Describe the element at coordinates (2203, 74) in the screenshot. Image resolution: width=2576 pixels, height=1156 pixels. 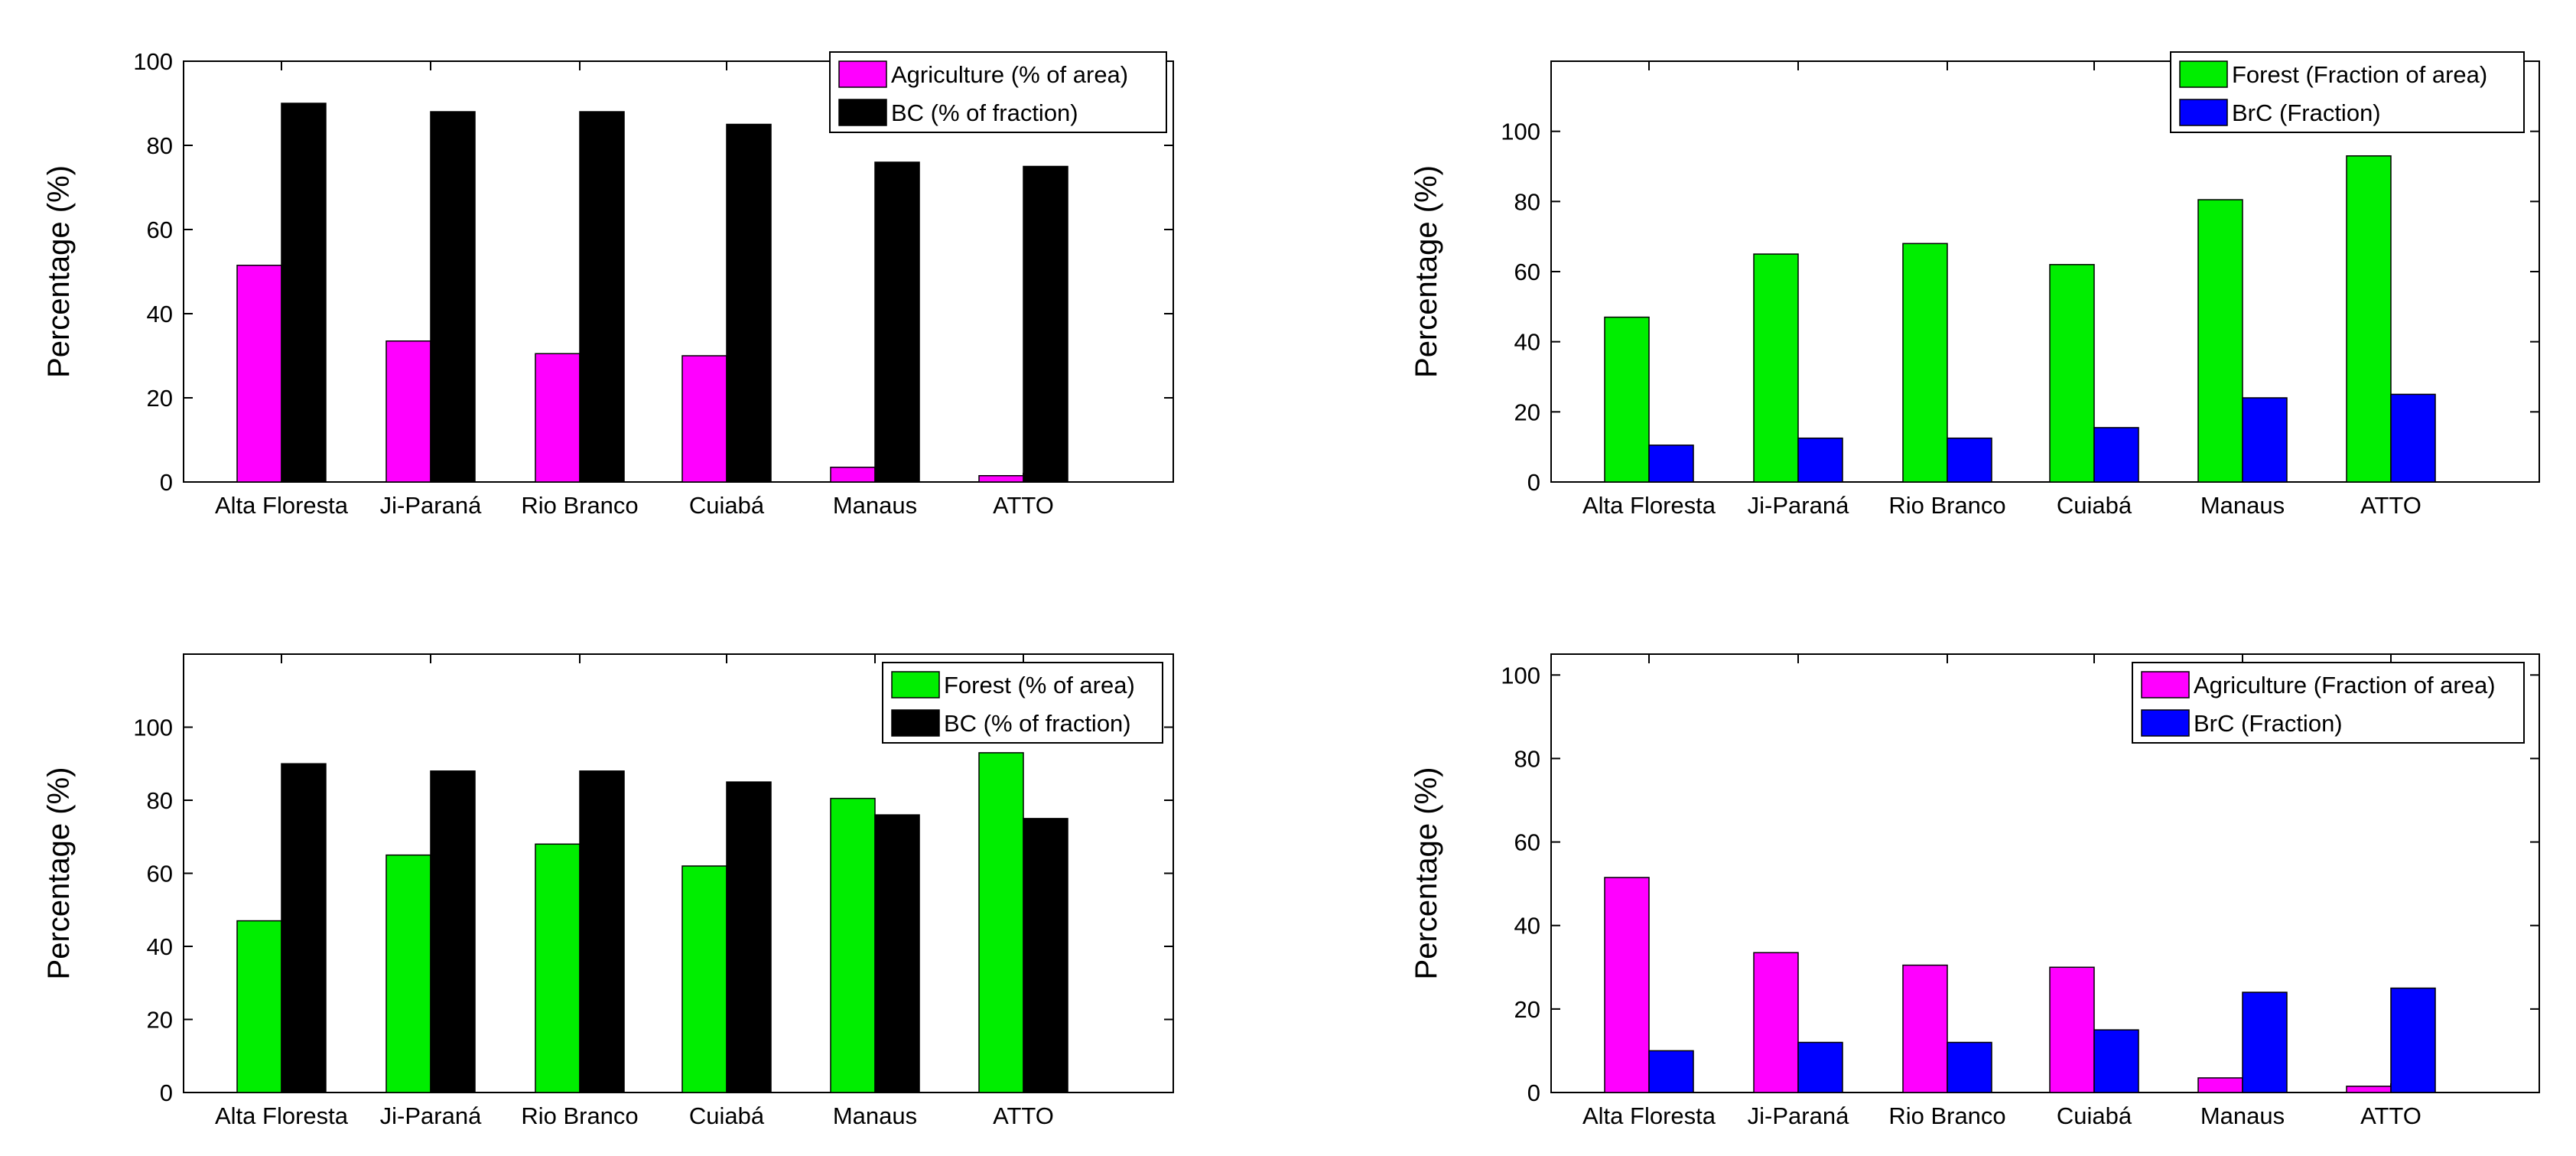
I see `legend-swatch-forest` at that location.